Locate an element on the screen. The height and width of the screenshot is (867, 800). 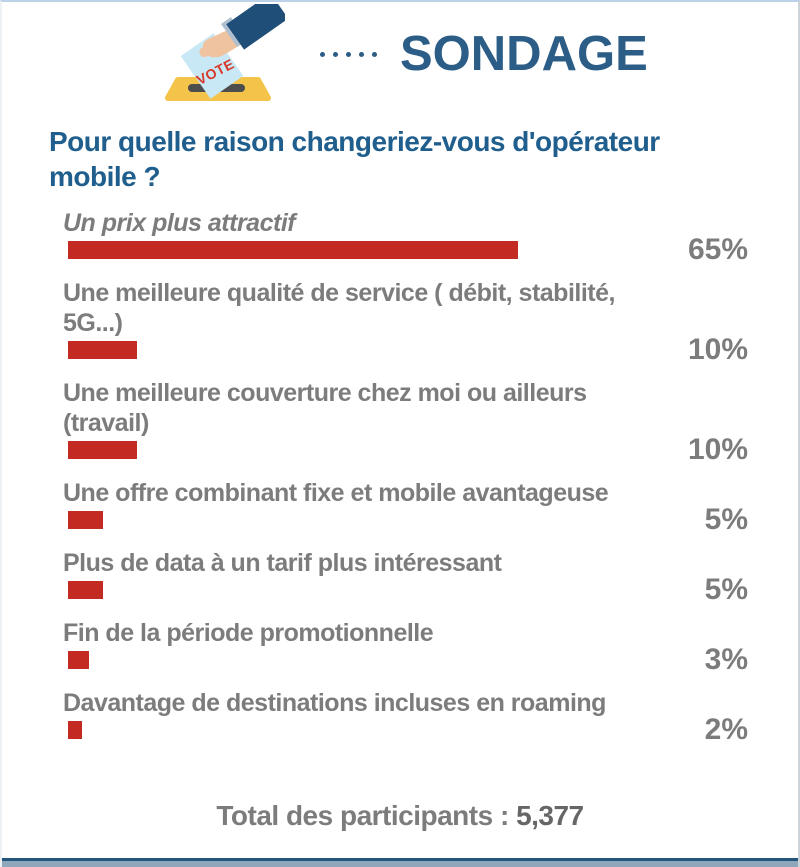
option-label: Un prix plus attractif is located at coordinates (179, 223).